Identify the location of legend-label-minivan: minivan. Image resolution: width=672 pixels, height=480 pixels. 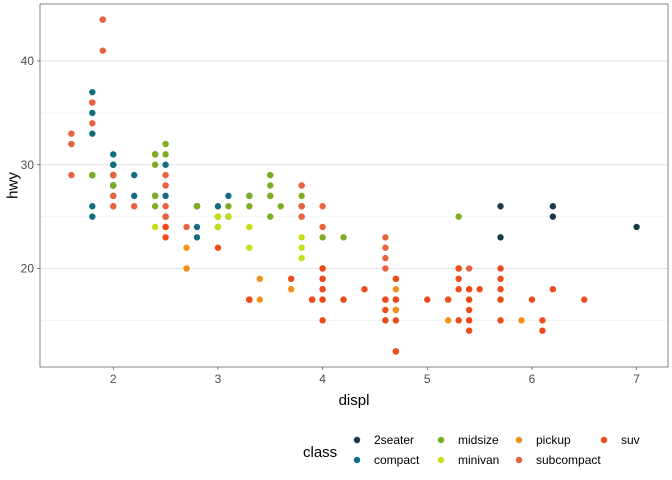
(478, 460).